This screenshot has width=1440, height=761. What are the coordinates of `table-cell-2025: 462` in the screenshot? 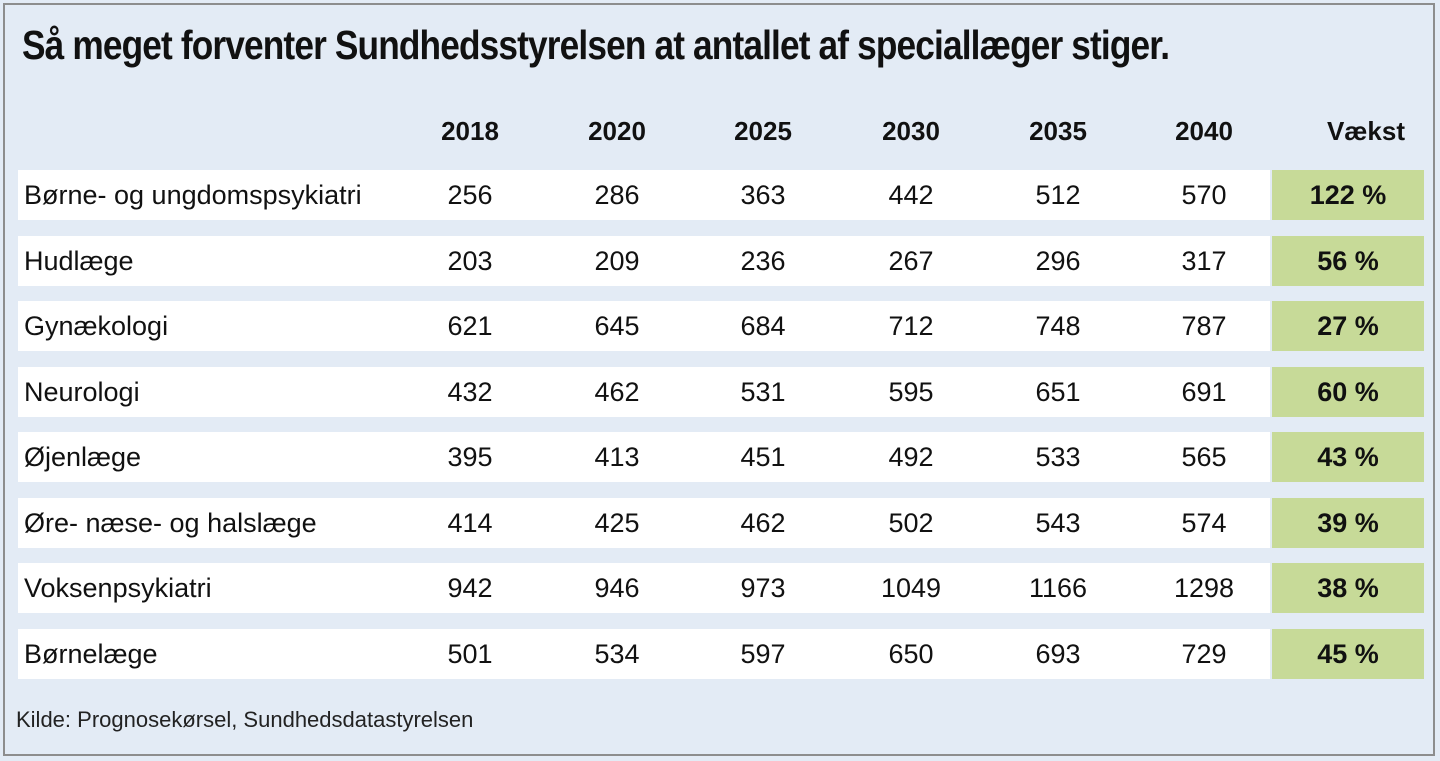 It's located at (763, 523).